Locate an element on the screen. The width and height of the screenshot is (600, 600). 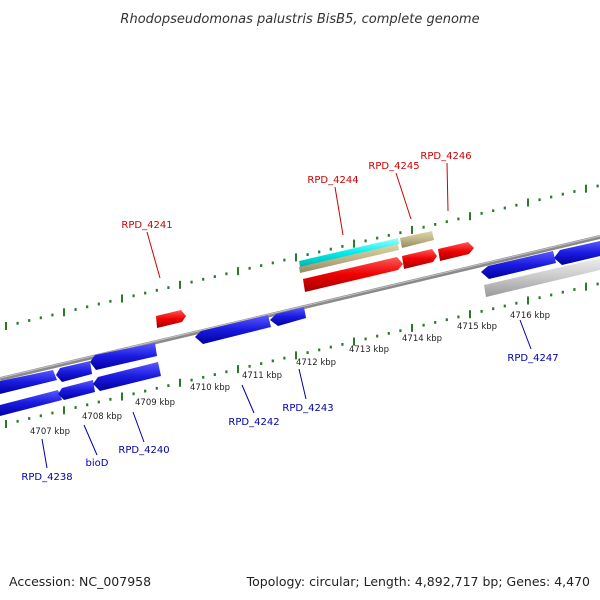
gene-label-rpd-4238: RPD_4238 is located at coordinates (46, 477).